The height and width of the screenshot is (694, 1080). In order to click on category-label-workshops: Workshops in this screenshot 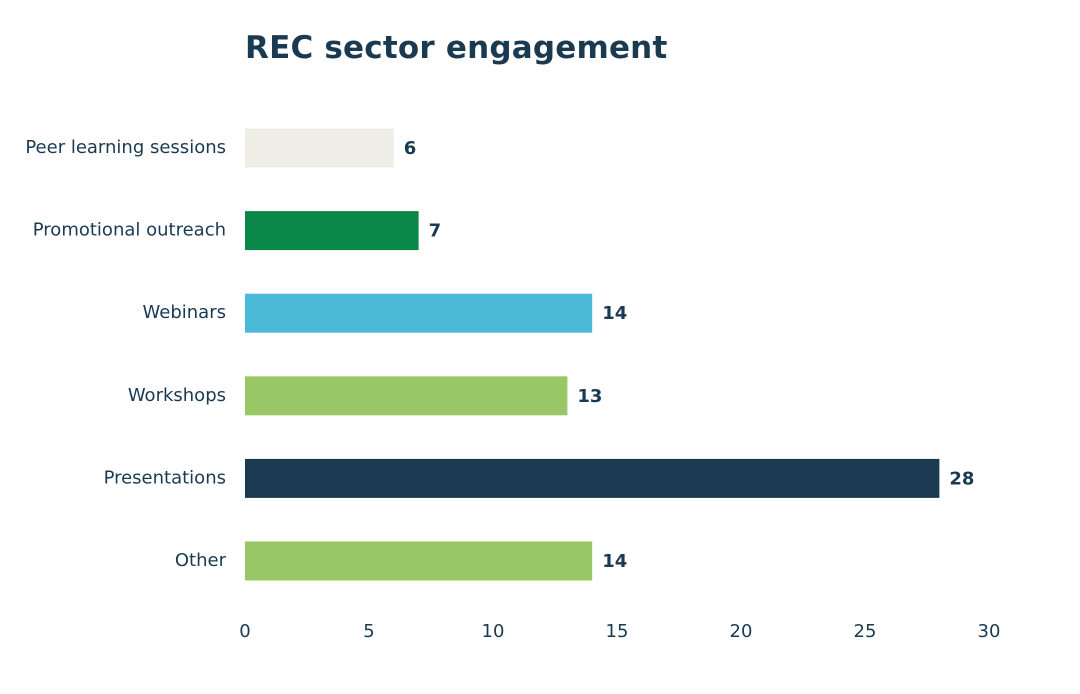, I will do `click(177, 395)`.